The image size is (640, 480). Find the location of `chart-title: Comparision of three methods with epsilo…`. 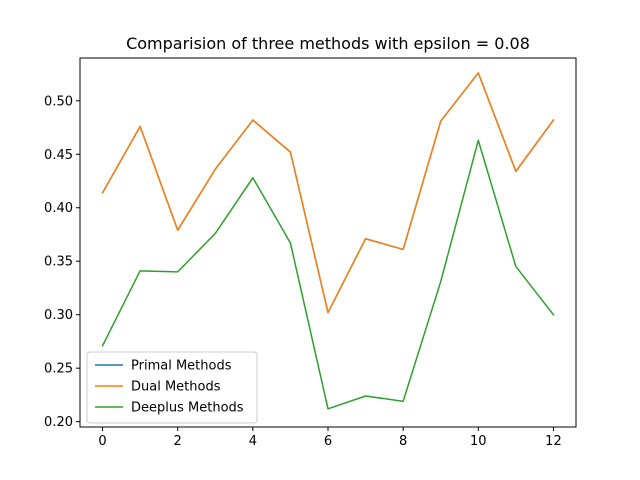

chart-title: Comparision of three methods with epsilo… is located at coordinates (328, 43).